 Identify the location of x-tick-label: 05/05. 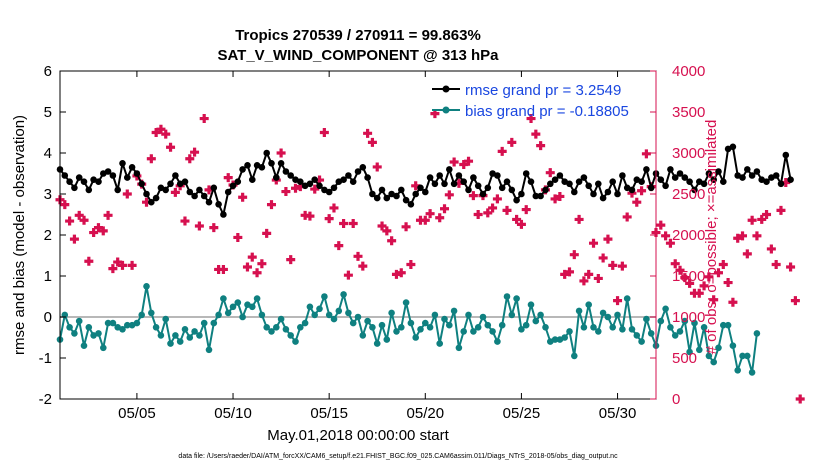
(137, 413).